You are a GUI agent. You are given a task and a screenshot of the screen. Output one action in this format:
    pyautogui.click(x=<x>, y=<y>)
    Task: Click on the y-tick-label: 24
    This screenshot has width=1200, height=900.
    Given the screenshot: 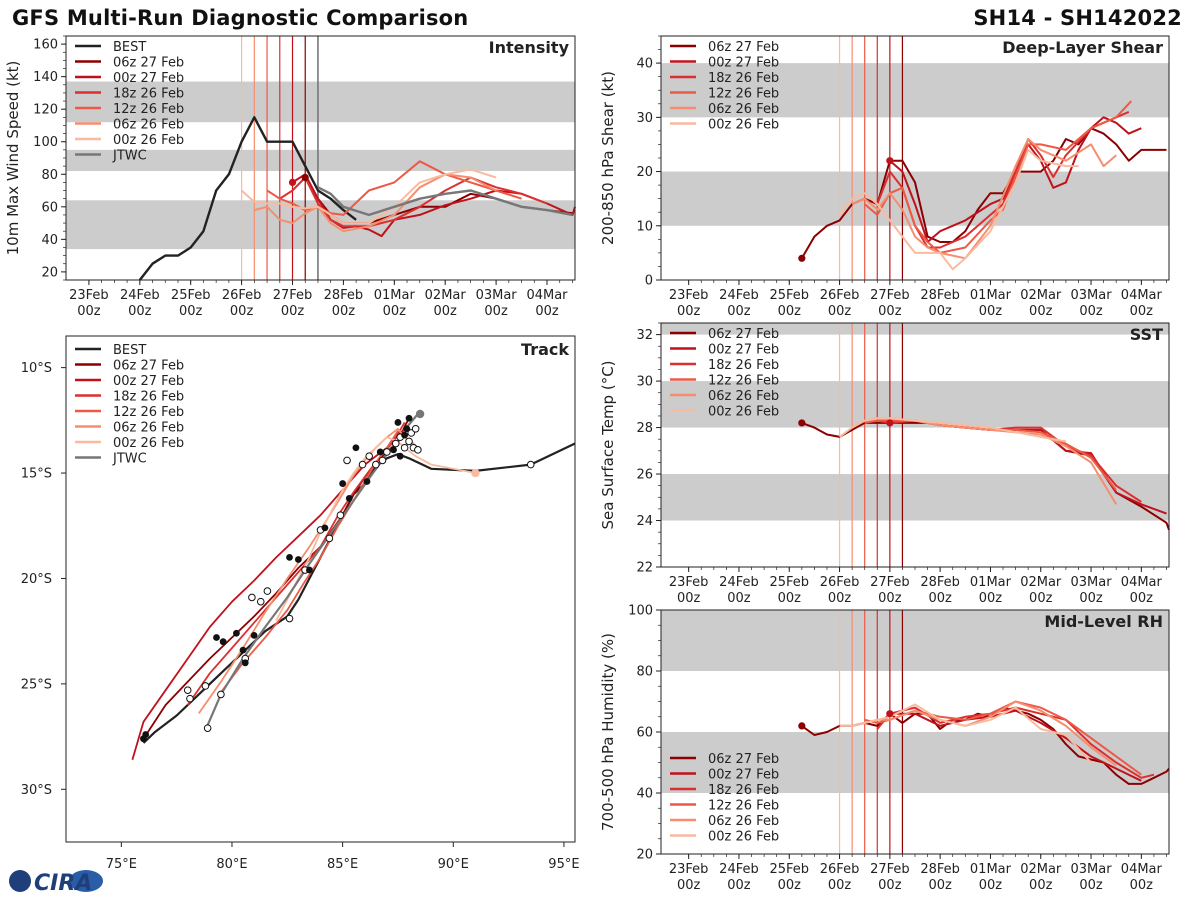 What is the action you would take?
    pyautogui.click(x=644, y=521)
    